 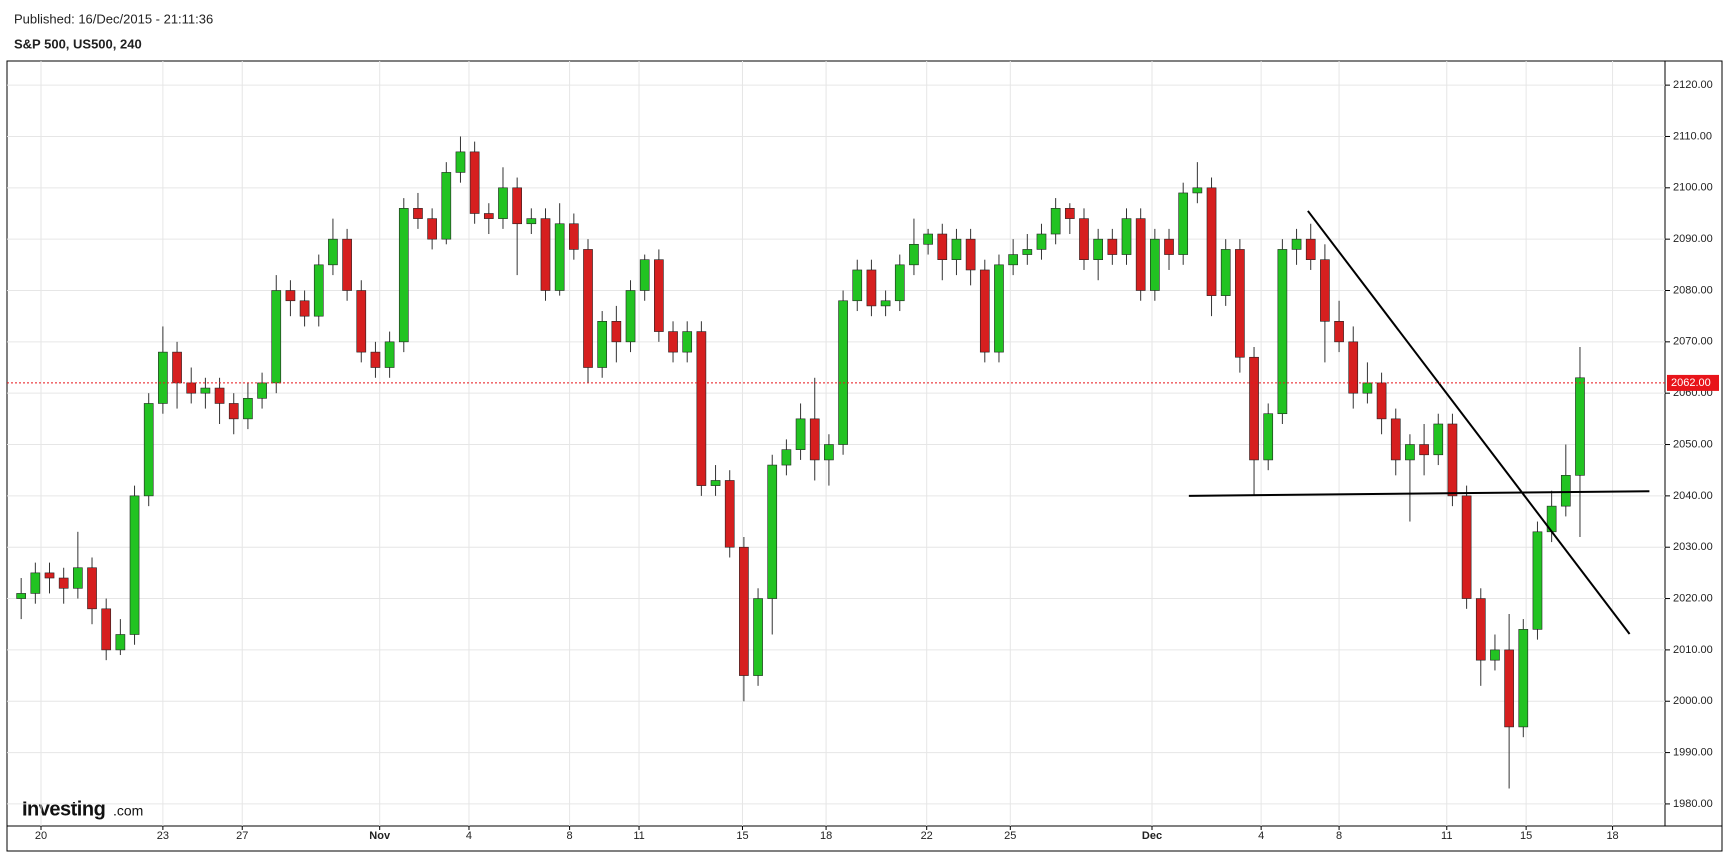 I want to click on published: Published: 16/Dec/2015 - 21:11:36, so click(x=113, y=18).